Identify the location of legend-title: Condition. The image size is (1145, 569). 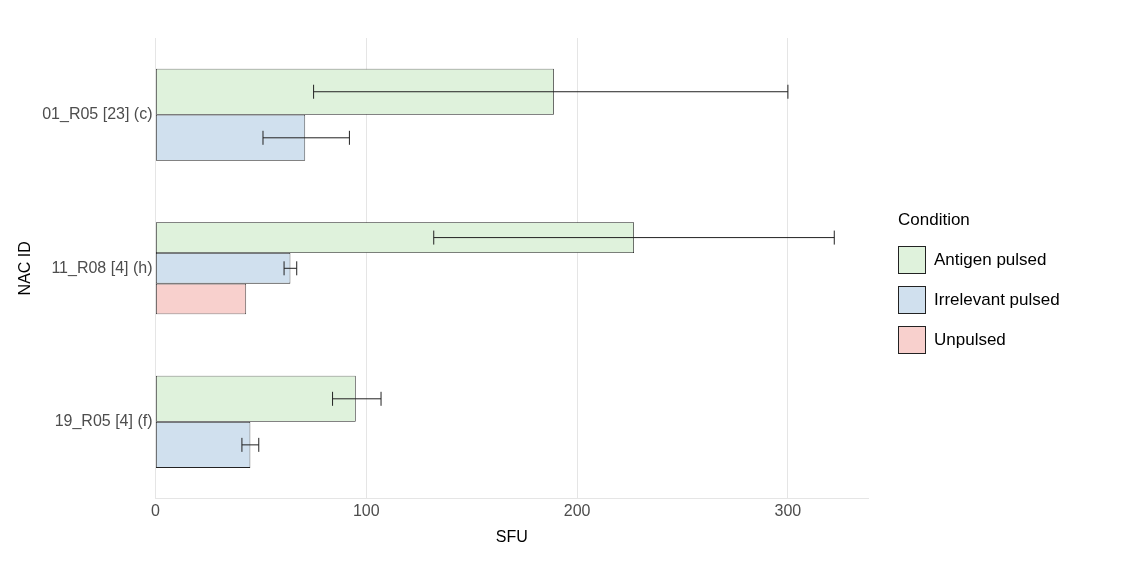
(934, 219).